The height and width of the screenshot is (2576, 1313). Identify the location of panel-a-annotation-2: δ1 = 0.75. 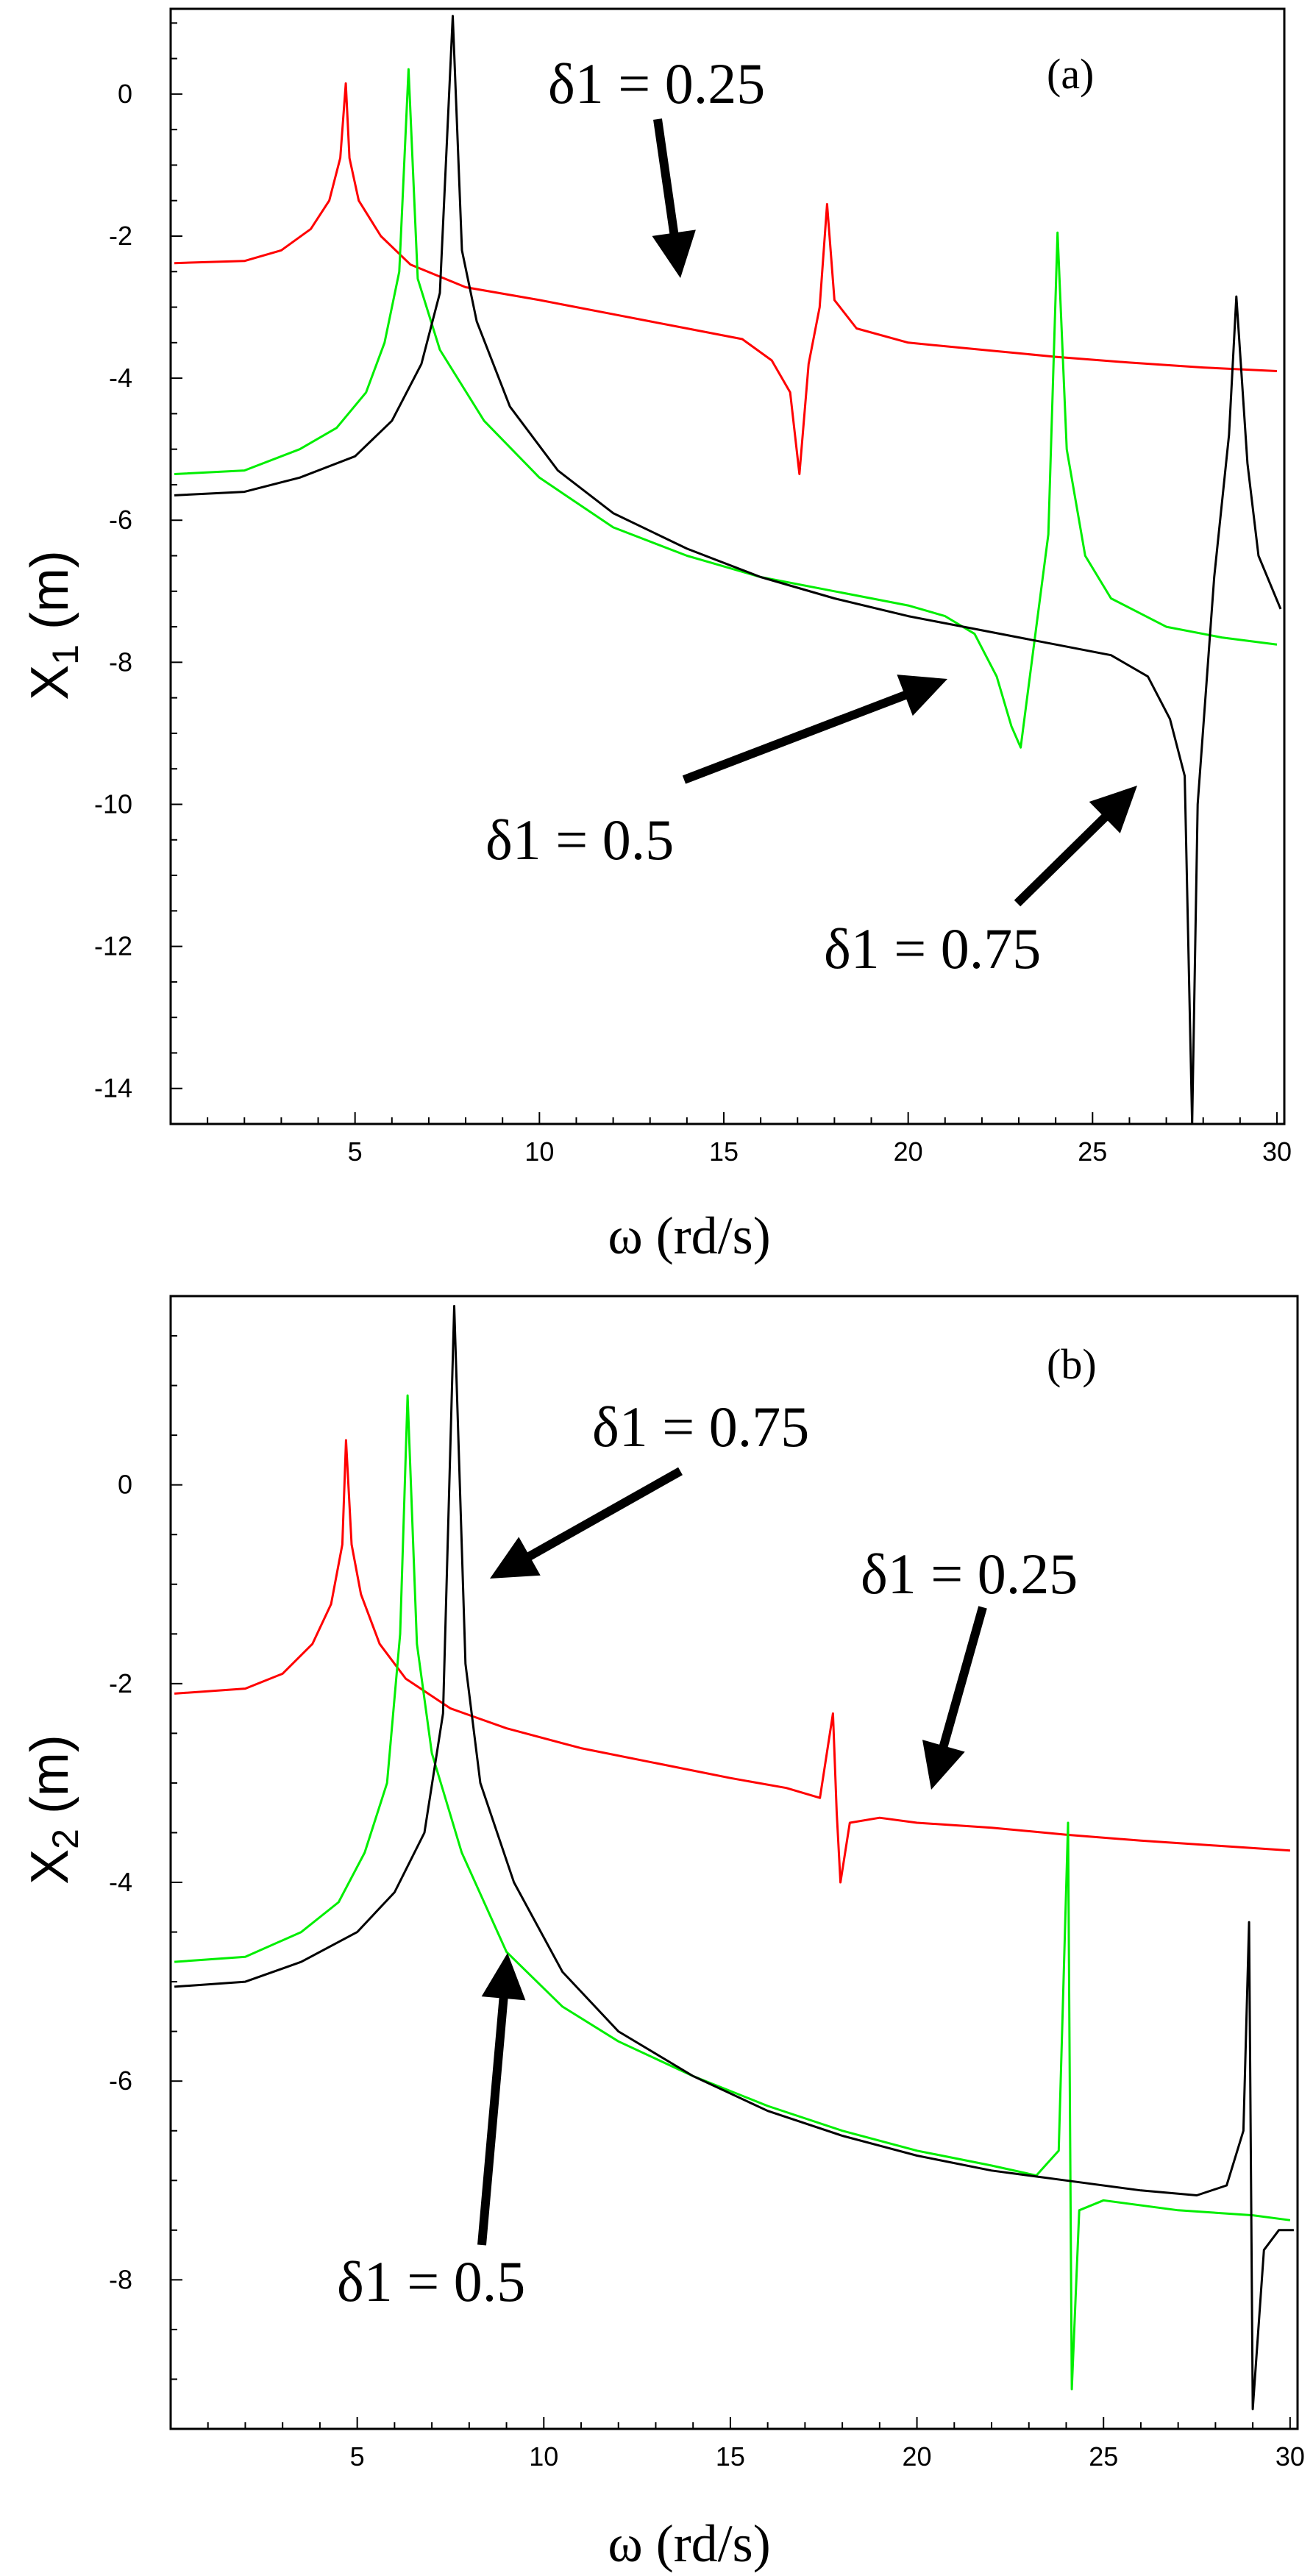
(980, 883).